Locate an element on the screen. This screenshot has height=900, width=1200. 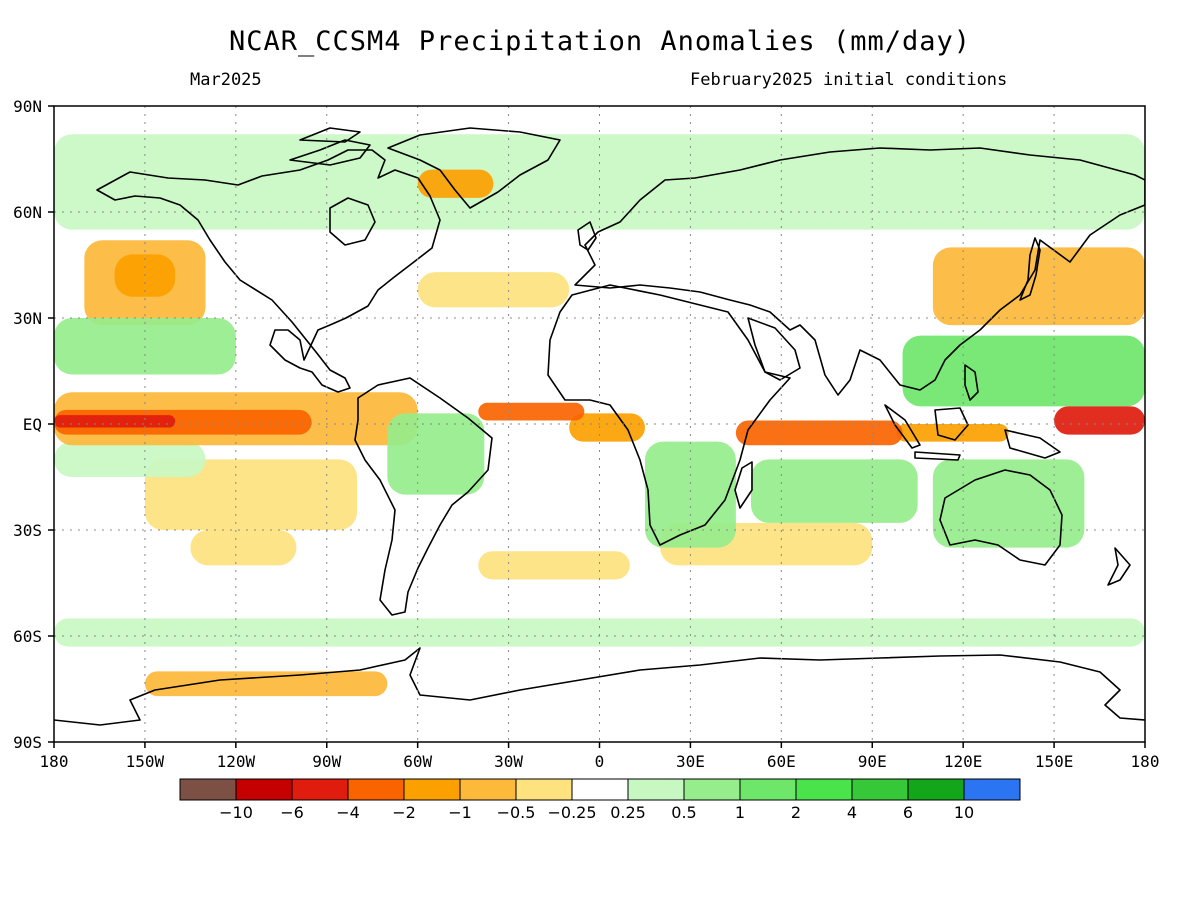
australia-coastline is located at coordinates (1001, 517).